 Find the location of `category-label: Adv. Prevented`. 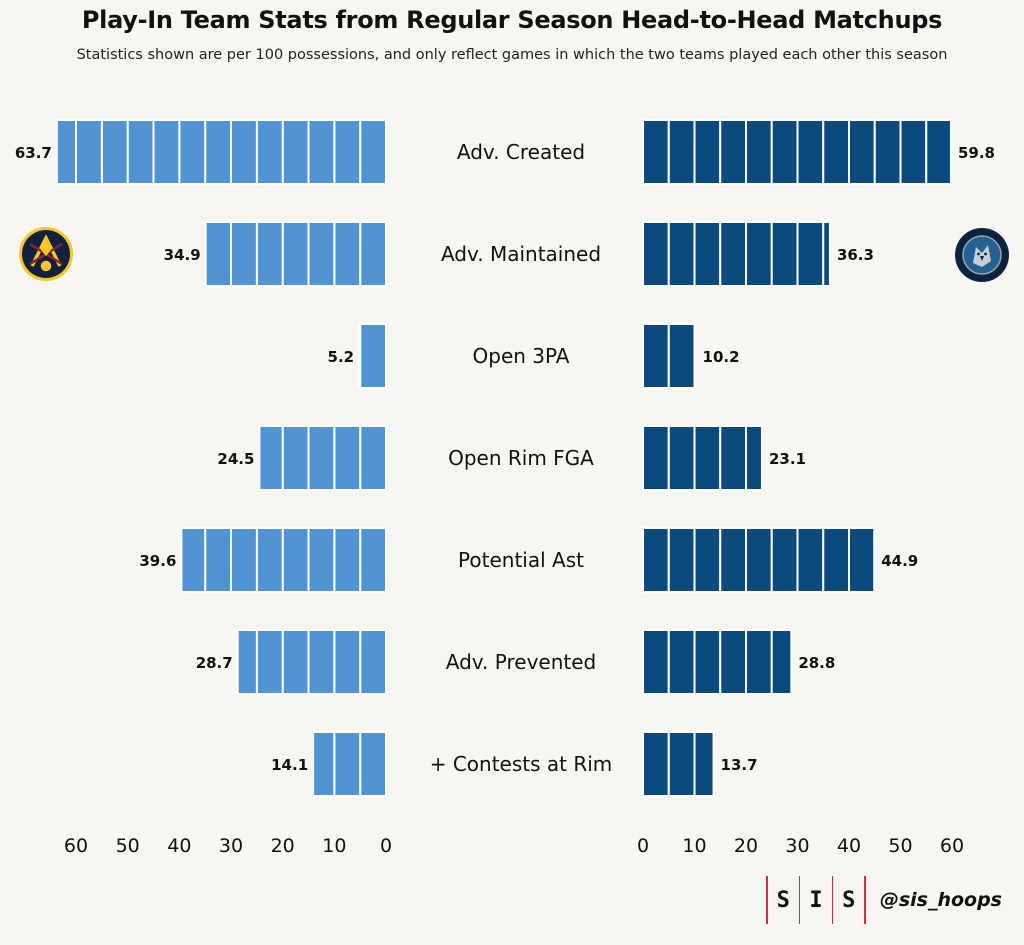

category-label: Adv. Prevented is located at coordinates (521, 662).